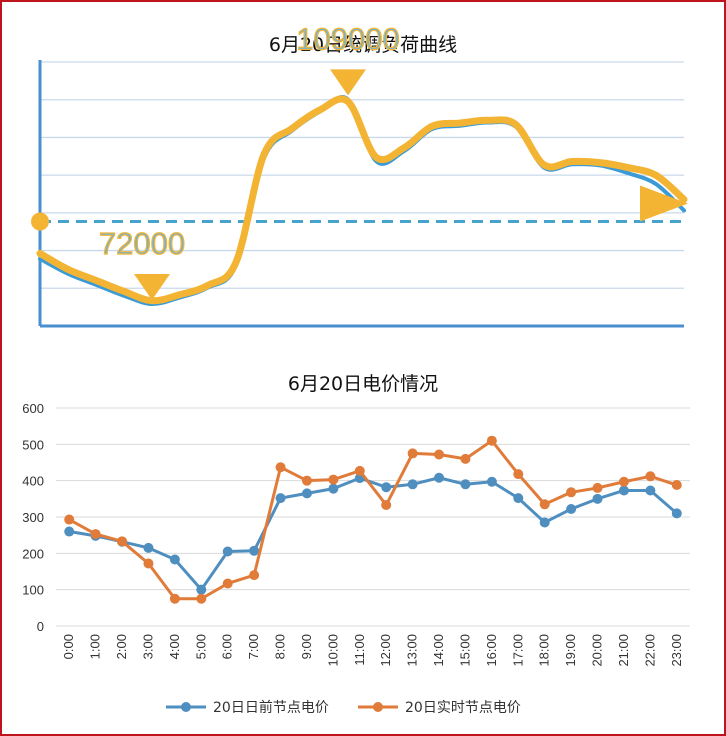  What do you see at coordinates (152, 287) in the screenshot?
I see `valley-marker` at bounding box center [152, 287].